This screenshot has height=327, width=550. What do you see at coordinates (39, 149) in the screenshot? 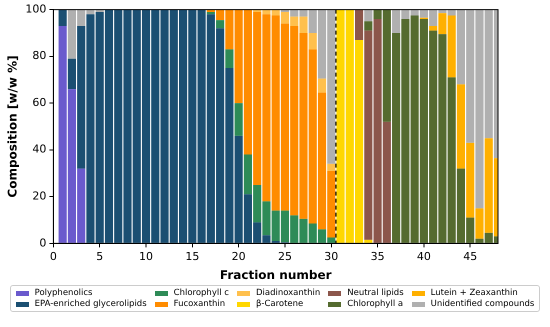
I see `y-tick-label: 40` at bounding box center [39, 149].